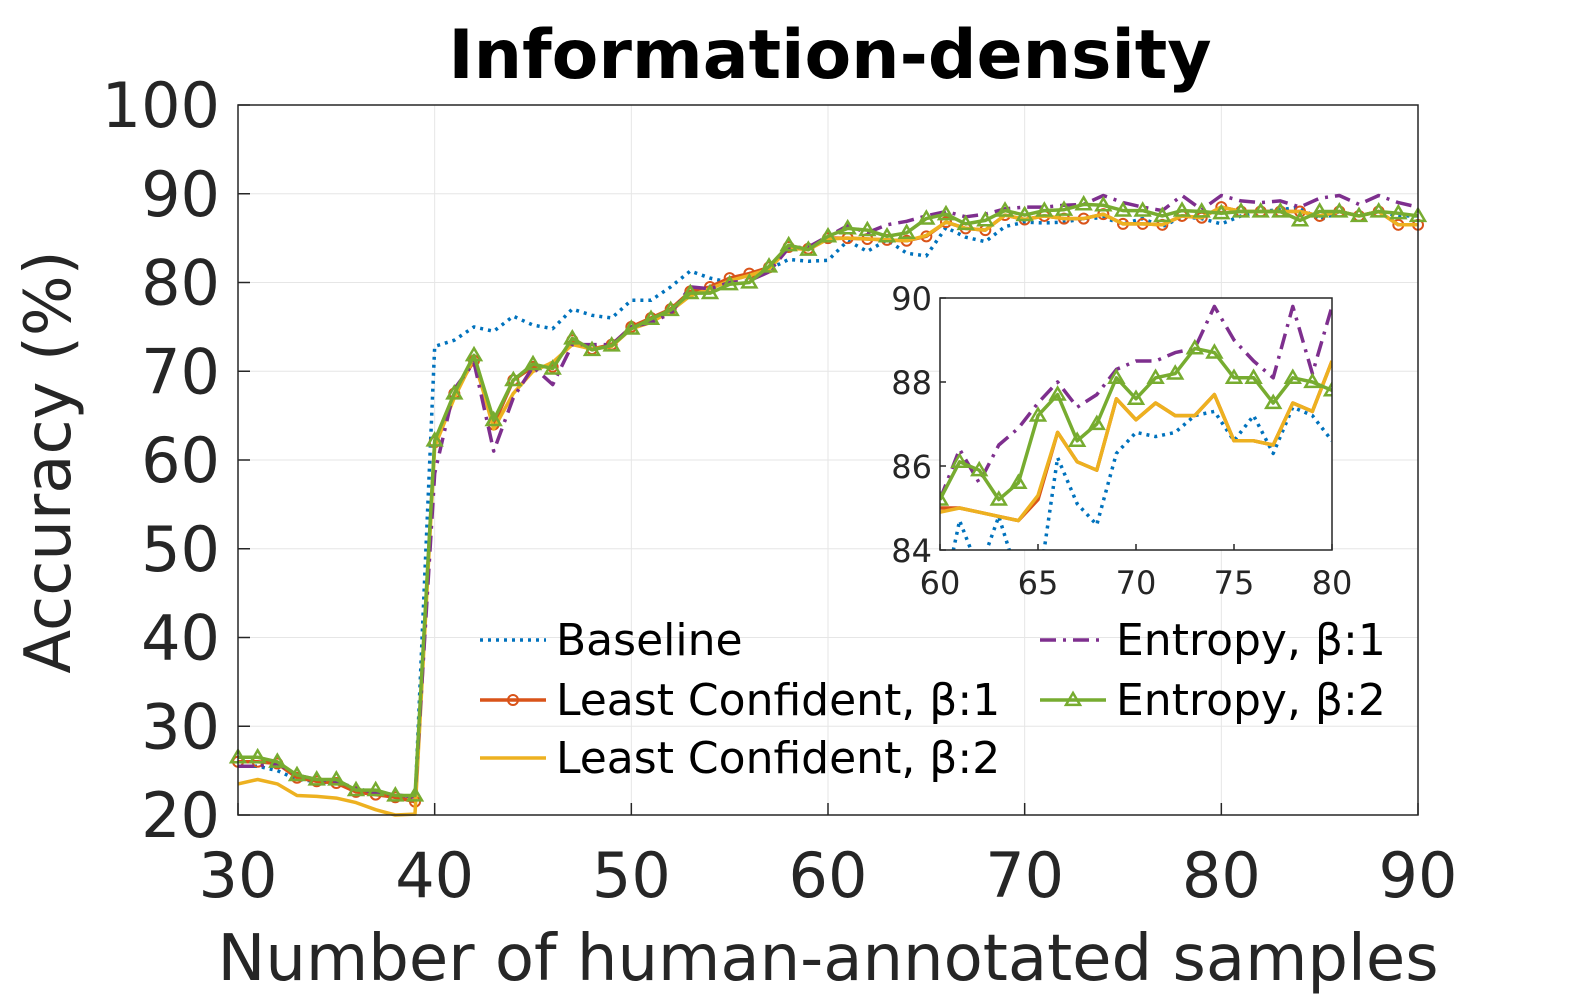 The image size is (1578, 1005). Describe the element at coordinates (180, 194) in the screenshot. I see `y-tick-label: 90` at that location.